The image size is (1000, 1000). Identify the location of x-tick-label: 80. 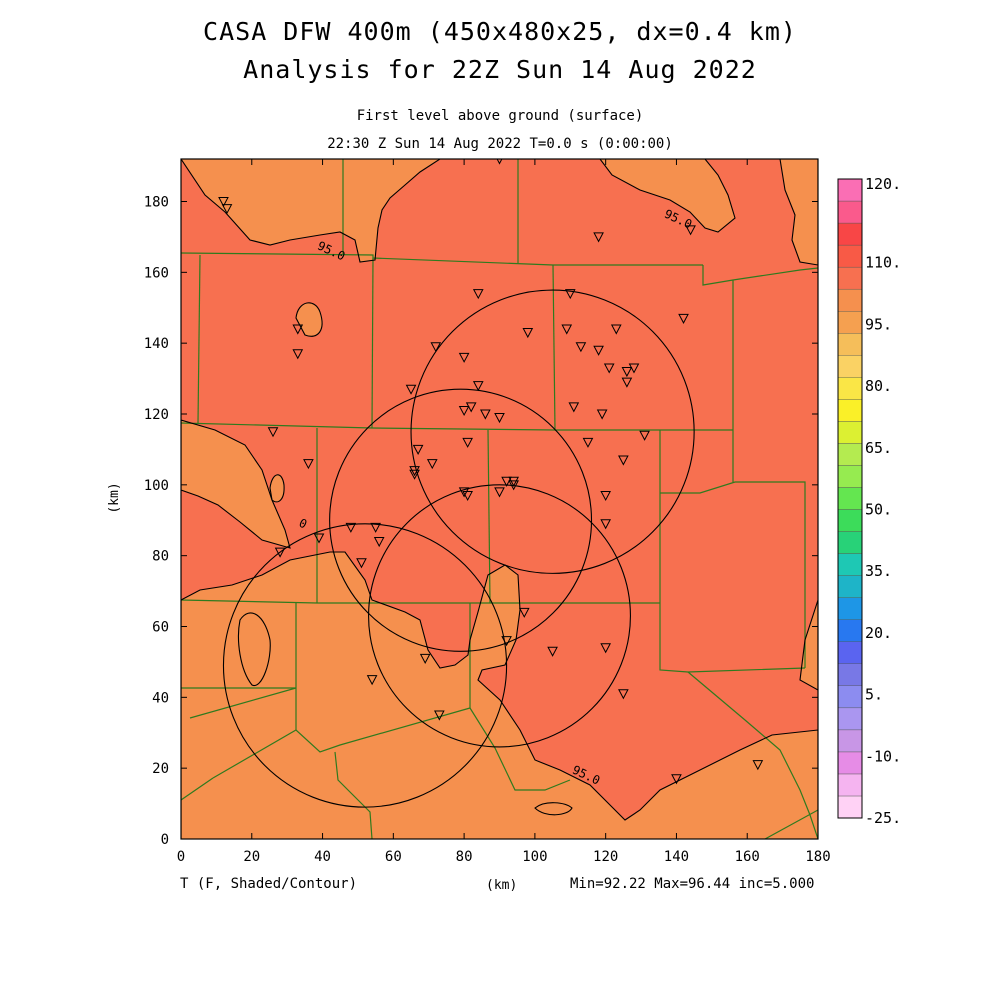
(464, 857).